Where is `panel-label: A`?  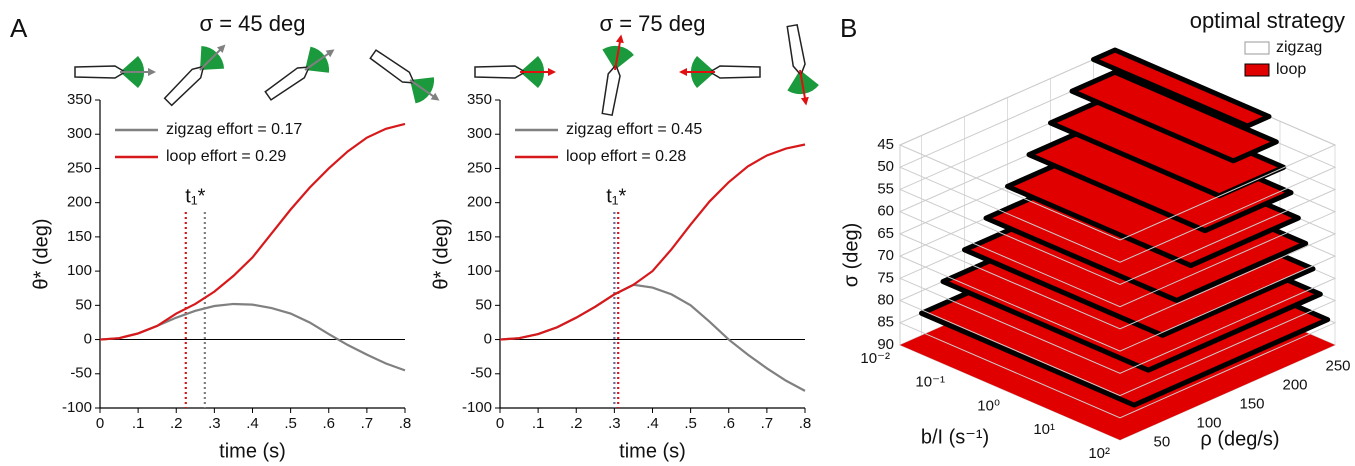 panel-label: A is located at coordinates (19, 28).